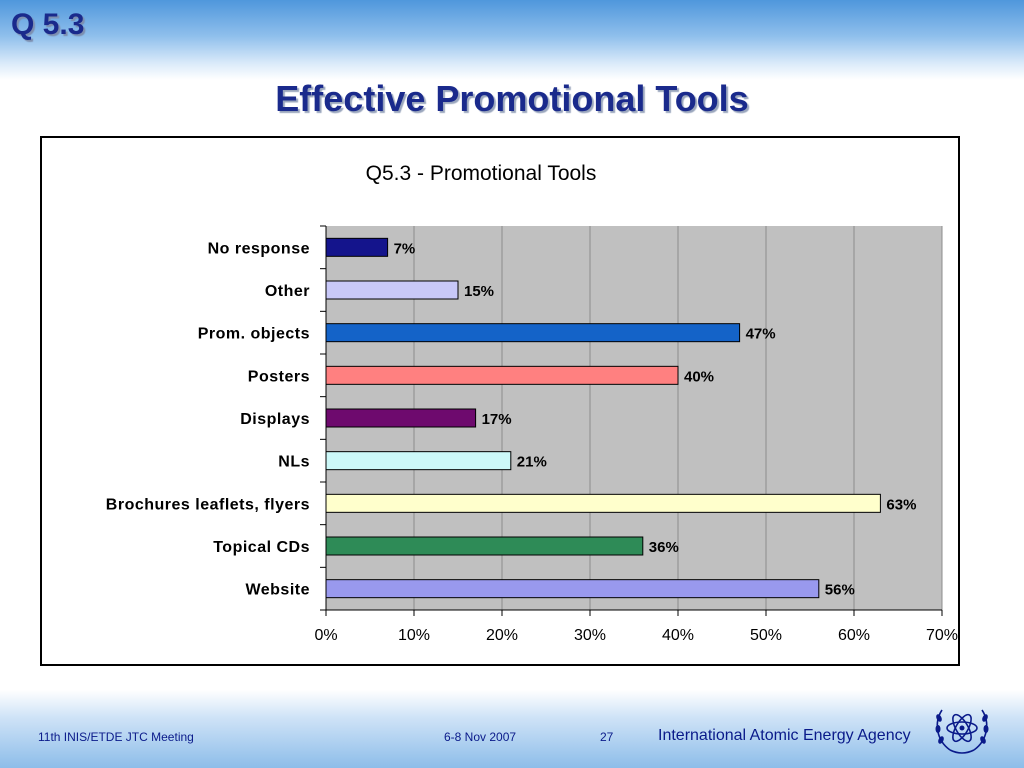  I want to click on x-tick-label: 60%, so click(854, 635).